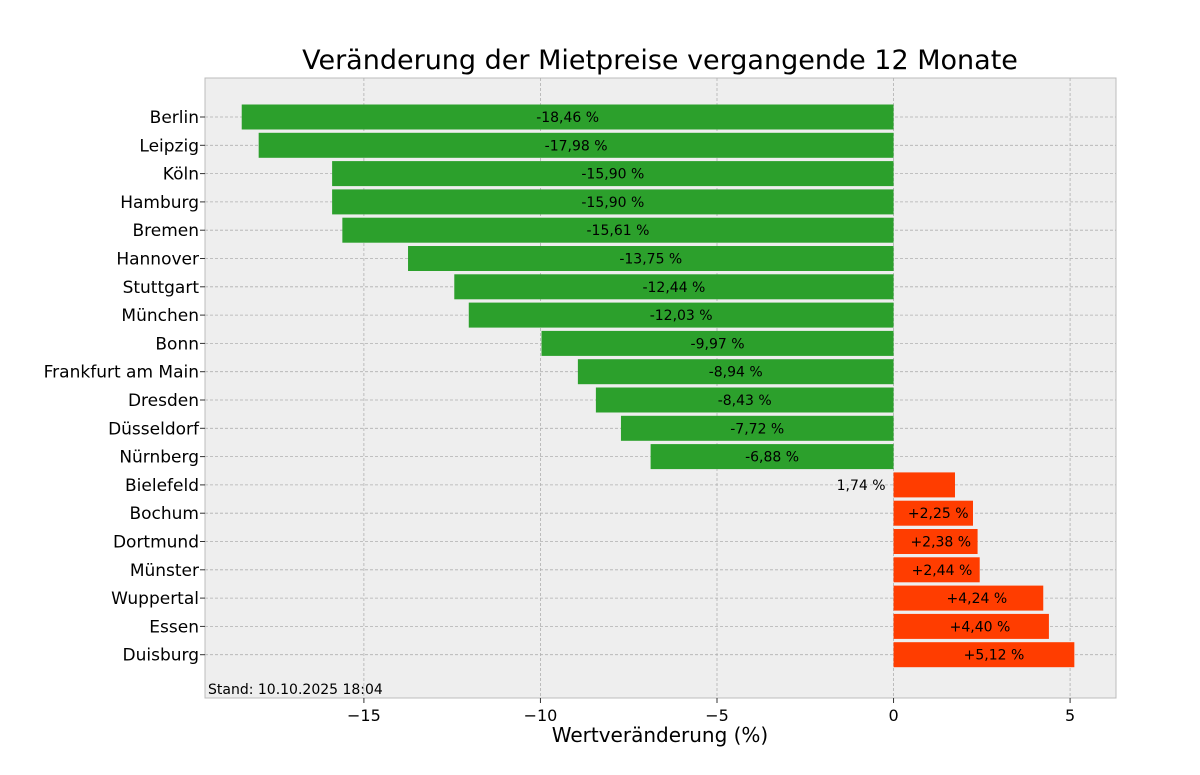 The width and height of the screenshot is (1200, 775). I want to click on data-label: -6,88 %, so click(772, 458).